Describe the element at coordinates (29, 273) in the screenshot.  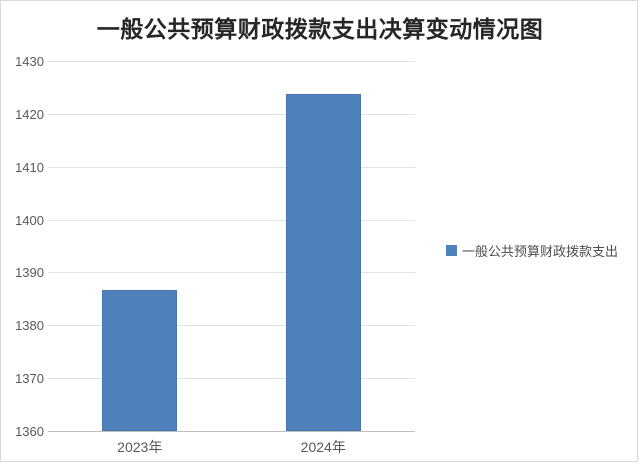
I see `y-tick-label: 1390` at that location.